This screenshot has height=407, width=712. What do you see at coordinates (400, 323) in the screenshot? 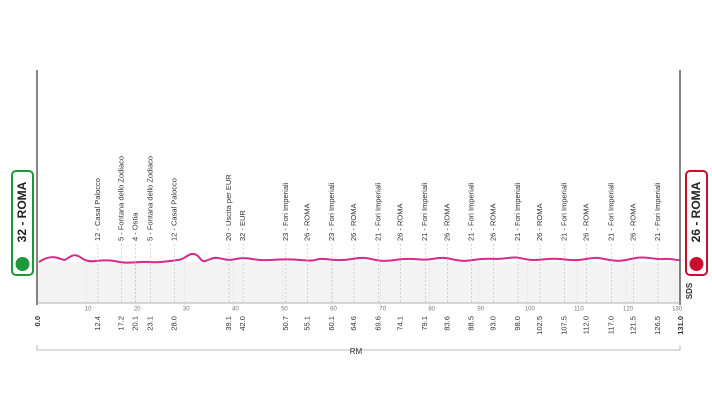
I see `waypoint-km: 74.1` at bounding box center [400, 323].